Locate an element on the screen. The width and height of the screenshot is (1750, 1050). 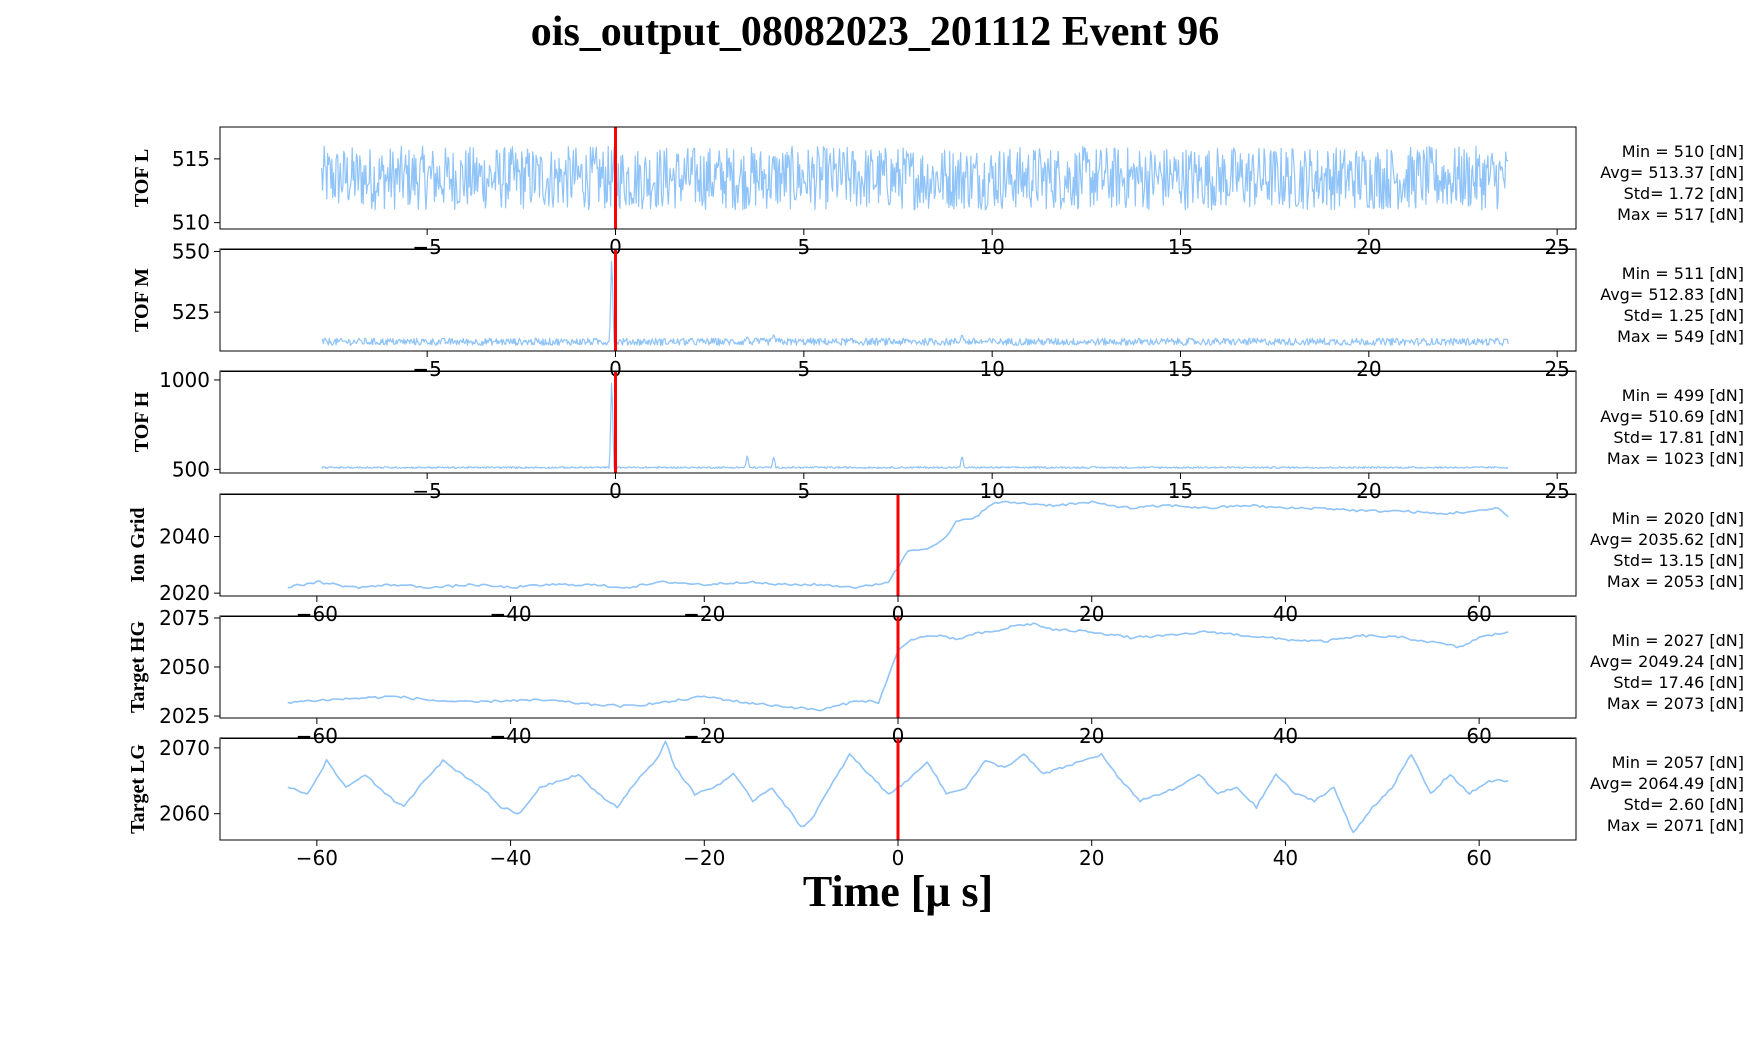
y-tick-label: 510 is located at coordinates (191, 223).